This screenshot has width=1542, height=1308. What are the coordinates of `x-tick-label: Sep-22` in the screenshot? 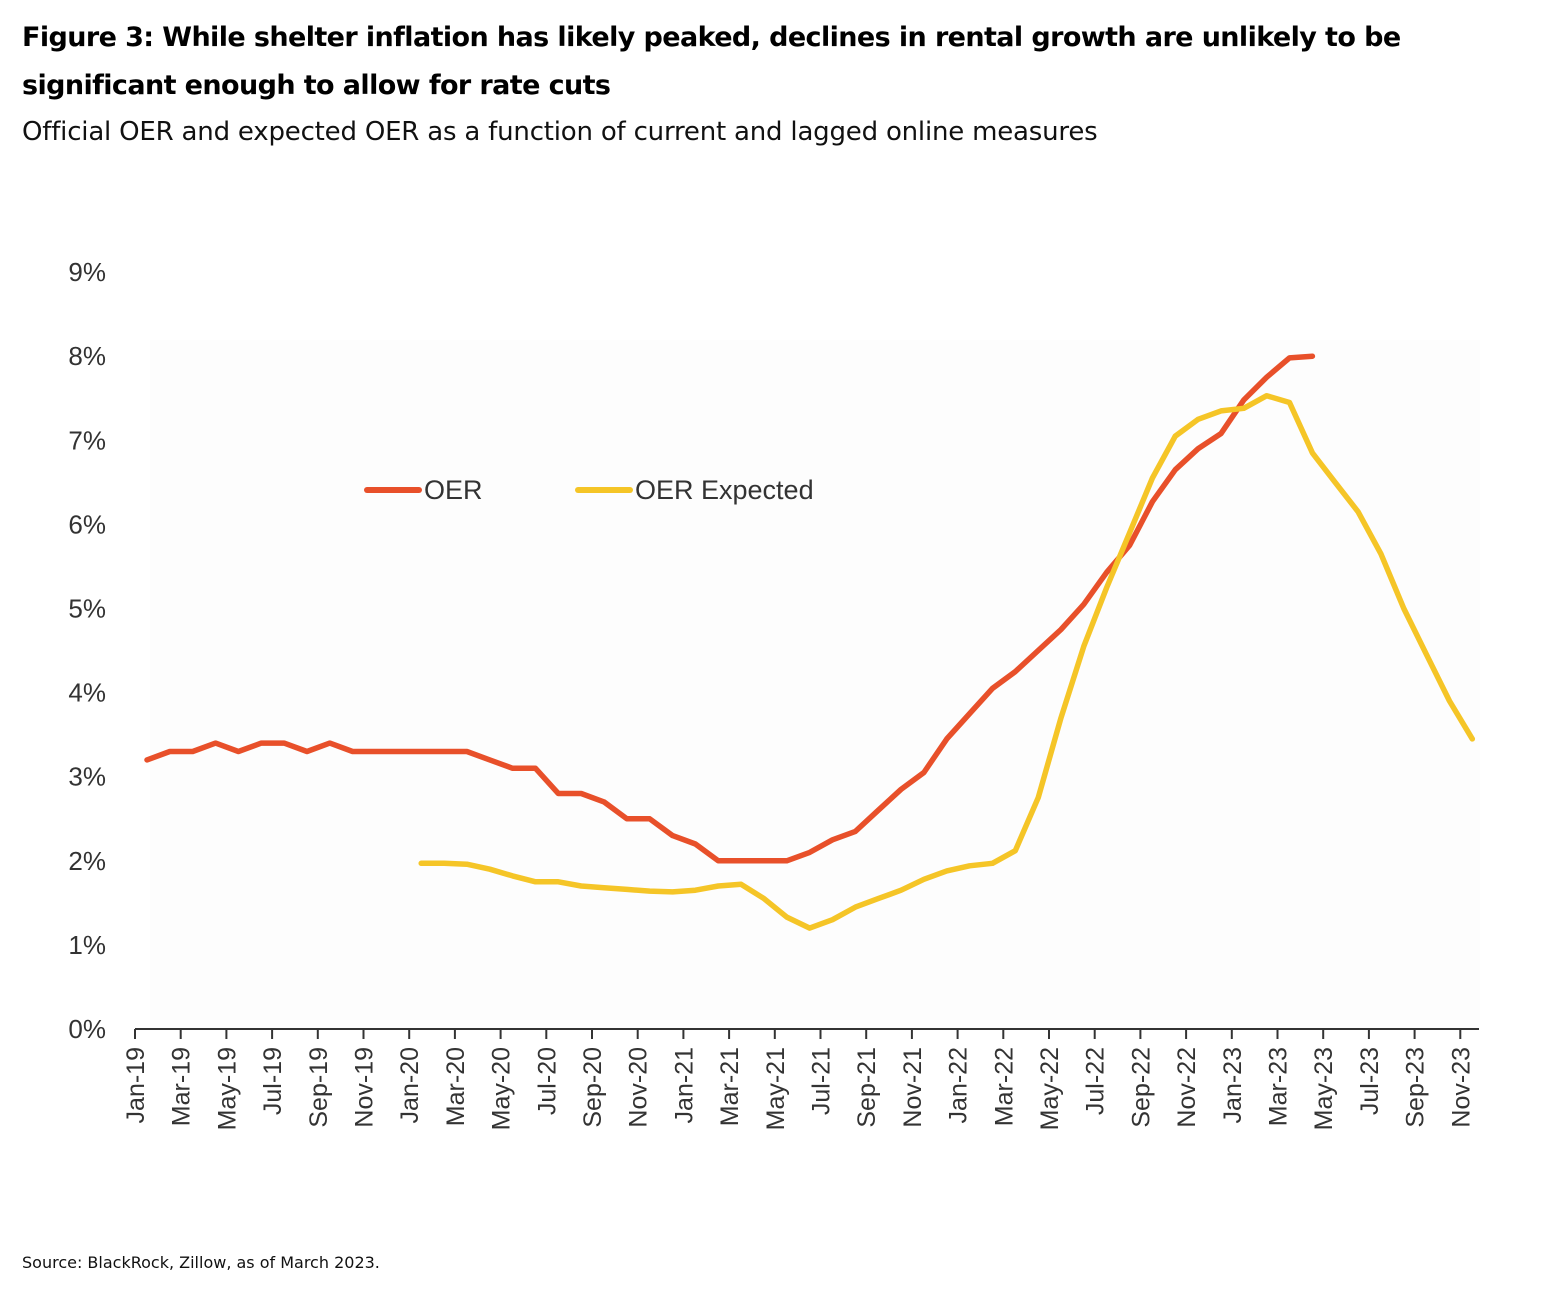 It's located at (1141, 1087).